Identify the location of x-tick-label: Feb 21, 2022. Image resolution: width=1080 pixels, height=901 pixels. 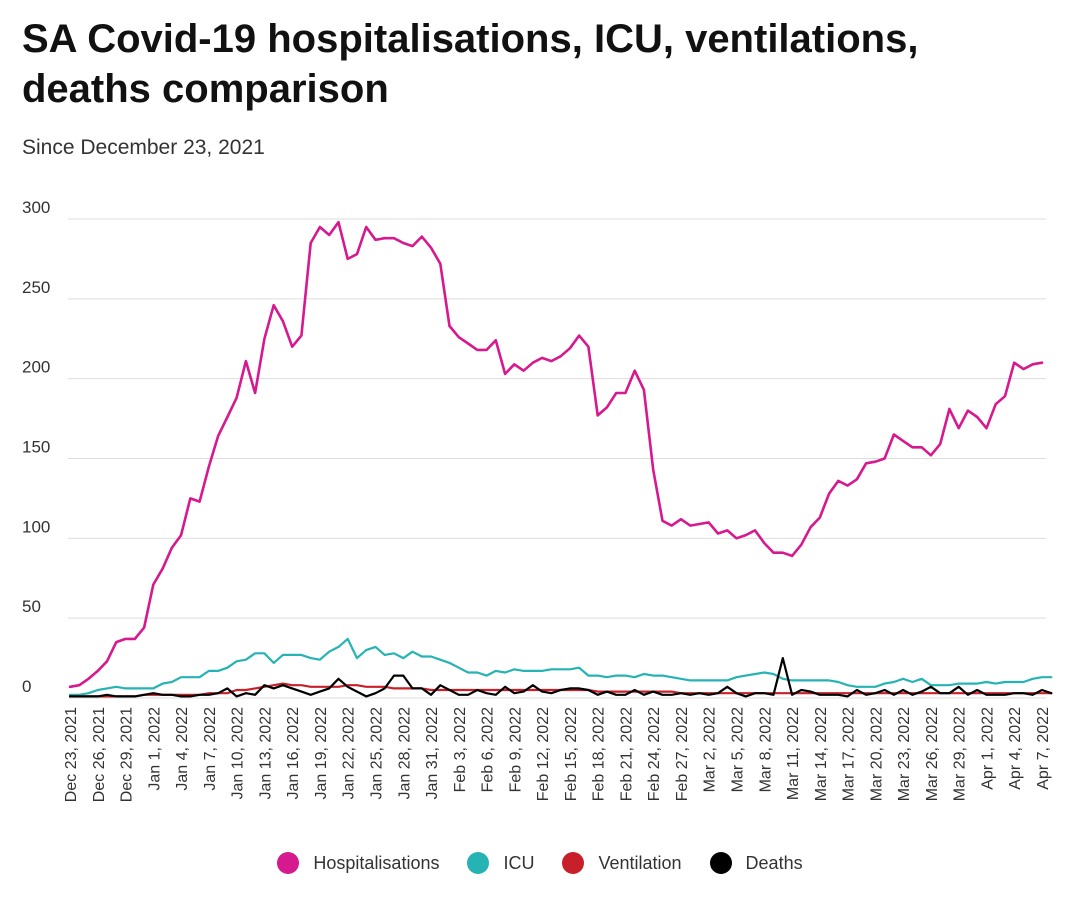
(626, 754).